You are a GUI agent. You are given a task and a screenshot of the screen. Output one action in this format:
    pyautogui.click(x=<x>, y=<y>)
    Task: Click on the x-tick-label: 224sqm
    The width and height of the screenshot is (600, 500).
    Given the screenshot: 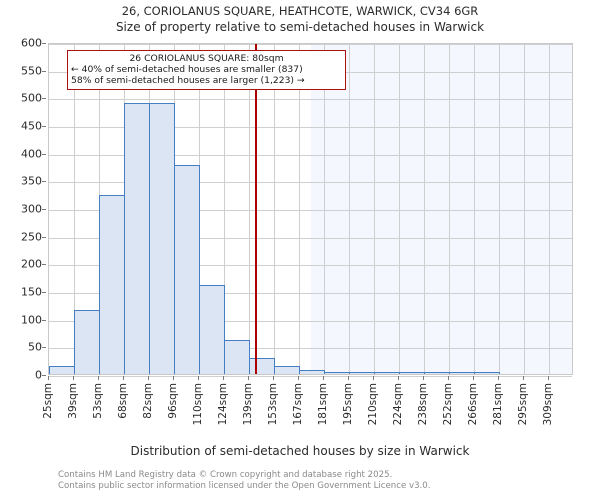 What is the action you would take?
    pyautogui.click(x=398, y=404)
    